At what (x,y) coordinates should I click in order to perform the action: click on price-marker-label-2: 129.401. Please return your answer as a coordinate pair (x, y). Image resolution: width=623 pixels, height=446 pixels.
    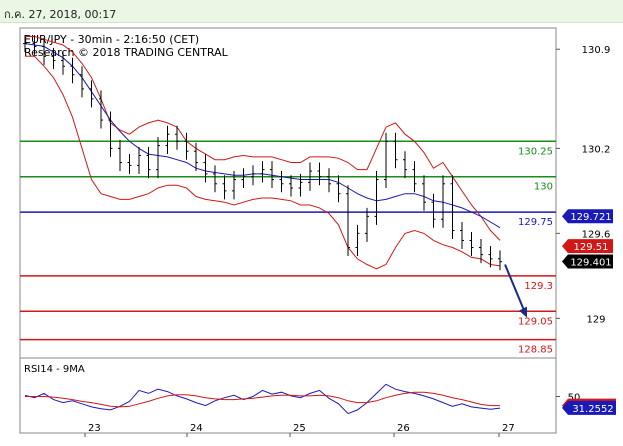
    Looking at the image, I should click on (590, 263).